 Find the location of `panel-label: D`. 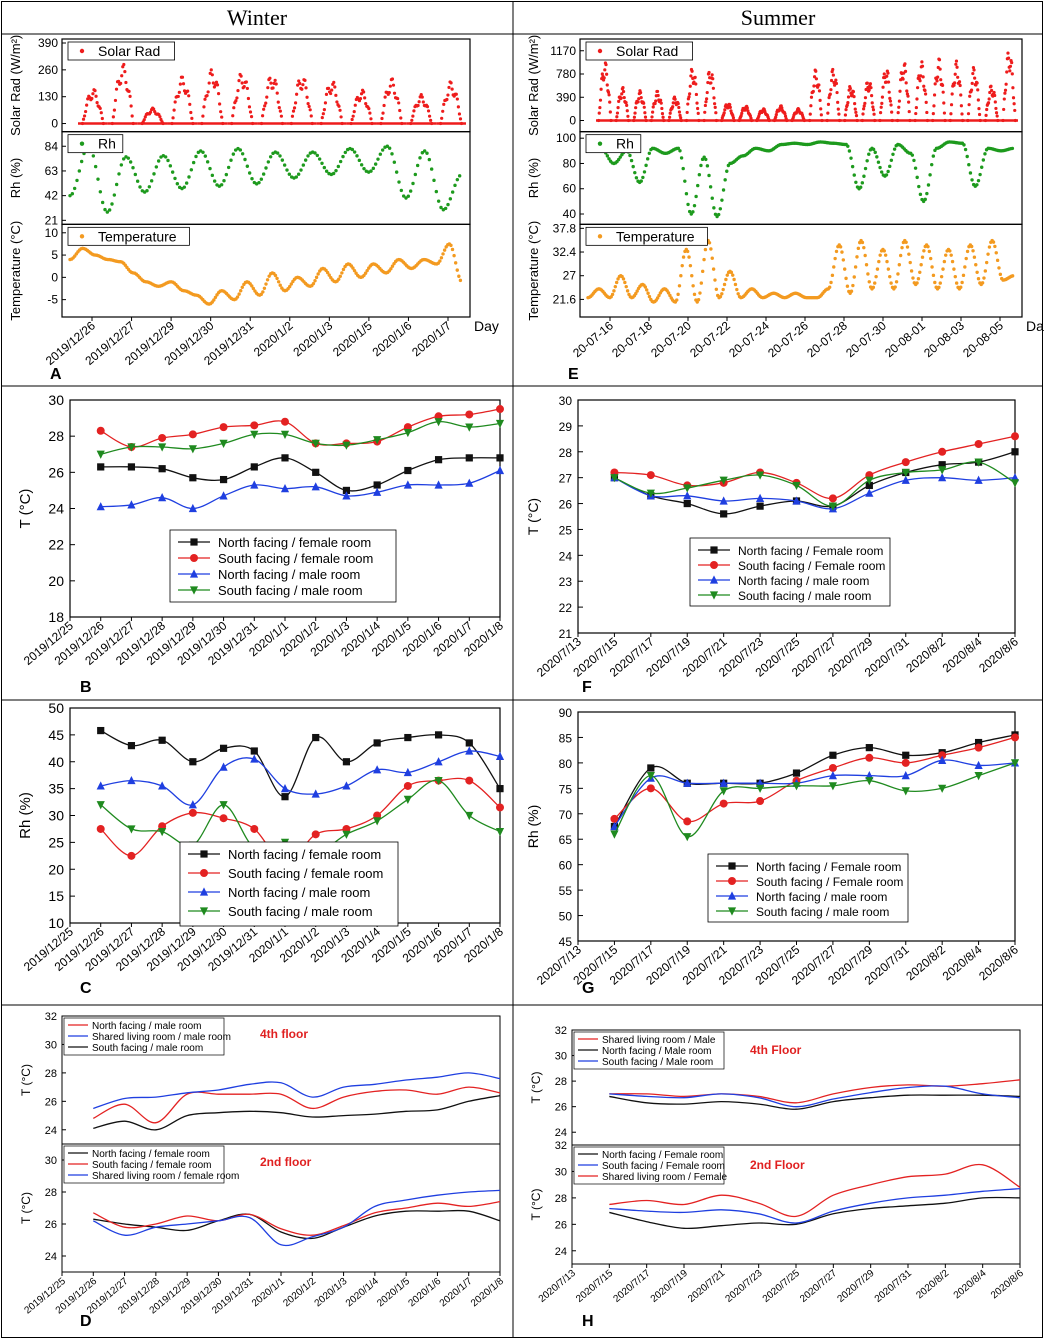

panel-label: D is located at coordinates (86, 1321).